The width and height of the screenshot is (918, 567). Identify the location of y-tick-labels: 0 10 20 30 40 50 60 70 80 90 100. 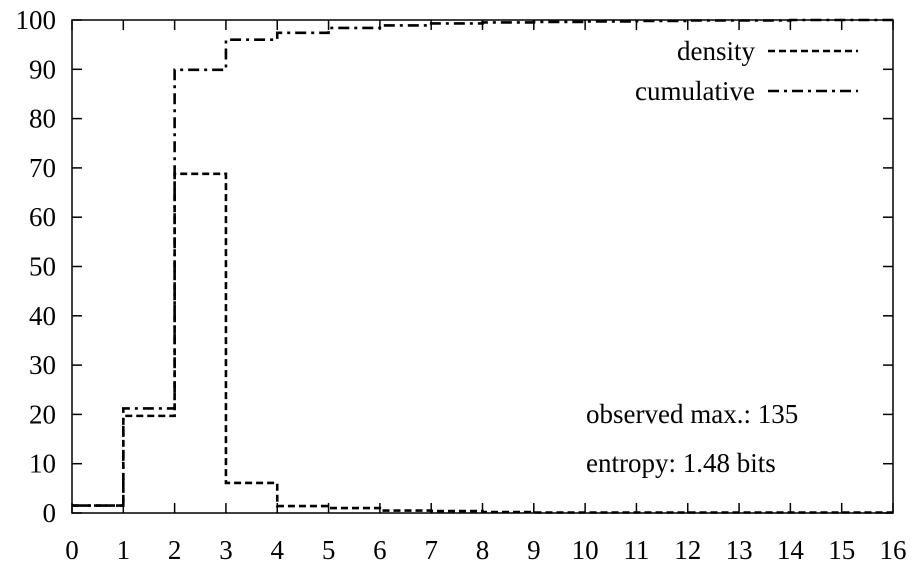
(36, 266).